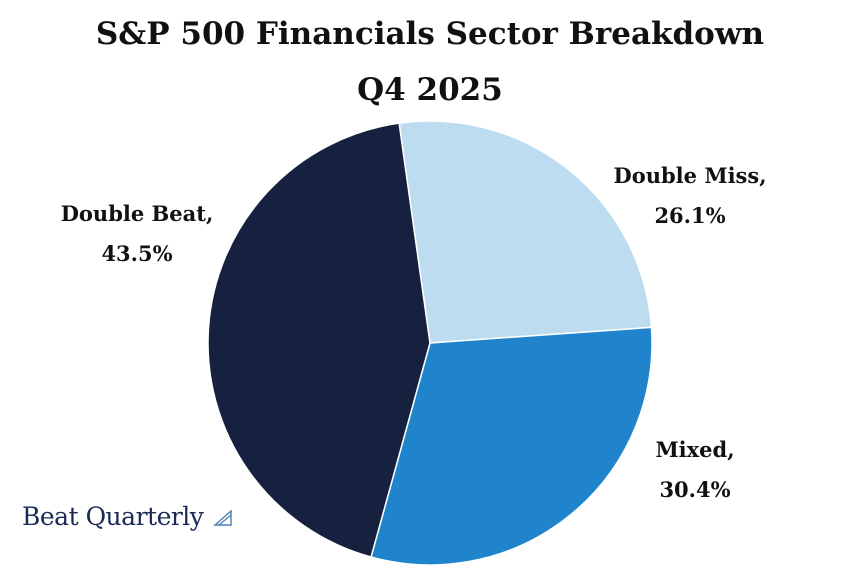 The image size is (860, 570). What do you see at coordinates (113, 516) in the screenshot?
I see `brand-logo-text: Beat Quarterly` at bounding box center [113, 516].